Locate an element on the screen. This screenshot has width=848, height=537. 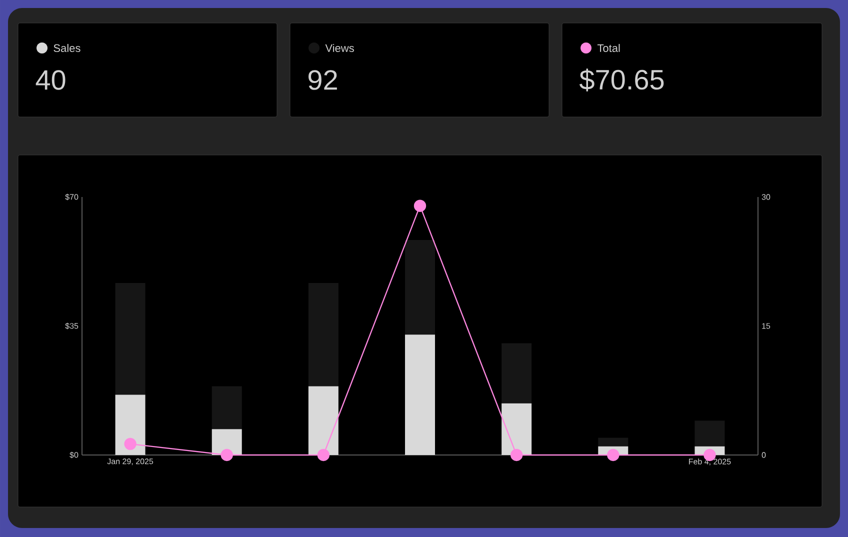
x-tick-label: Jan 29, 2025 is located at coordinates (130, 462).